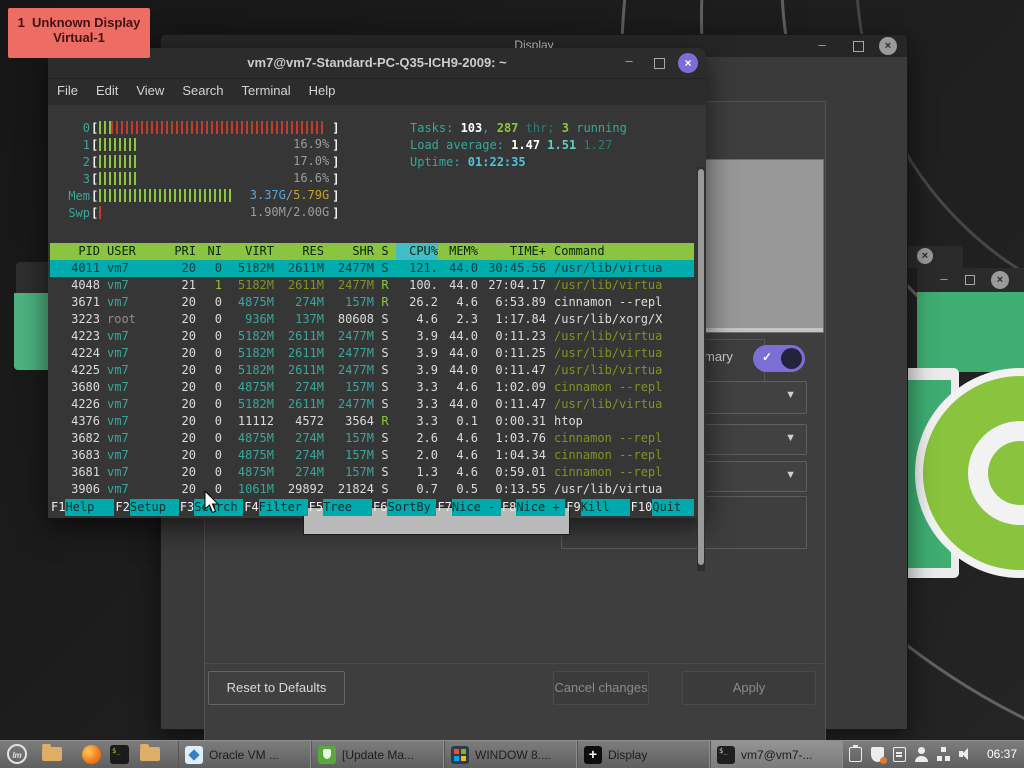 Image resolution: width=1024 pixels, height=768 pixels. What do you see at coordinates (107, 90) in the screenshot?
I see `menu-edit: Edit` at bounding box center [107, 90].